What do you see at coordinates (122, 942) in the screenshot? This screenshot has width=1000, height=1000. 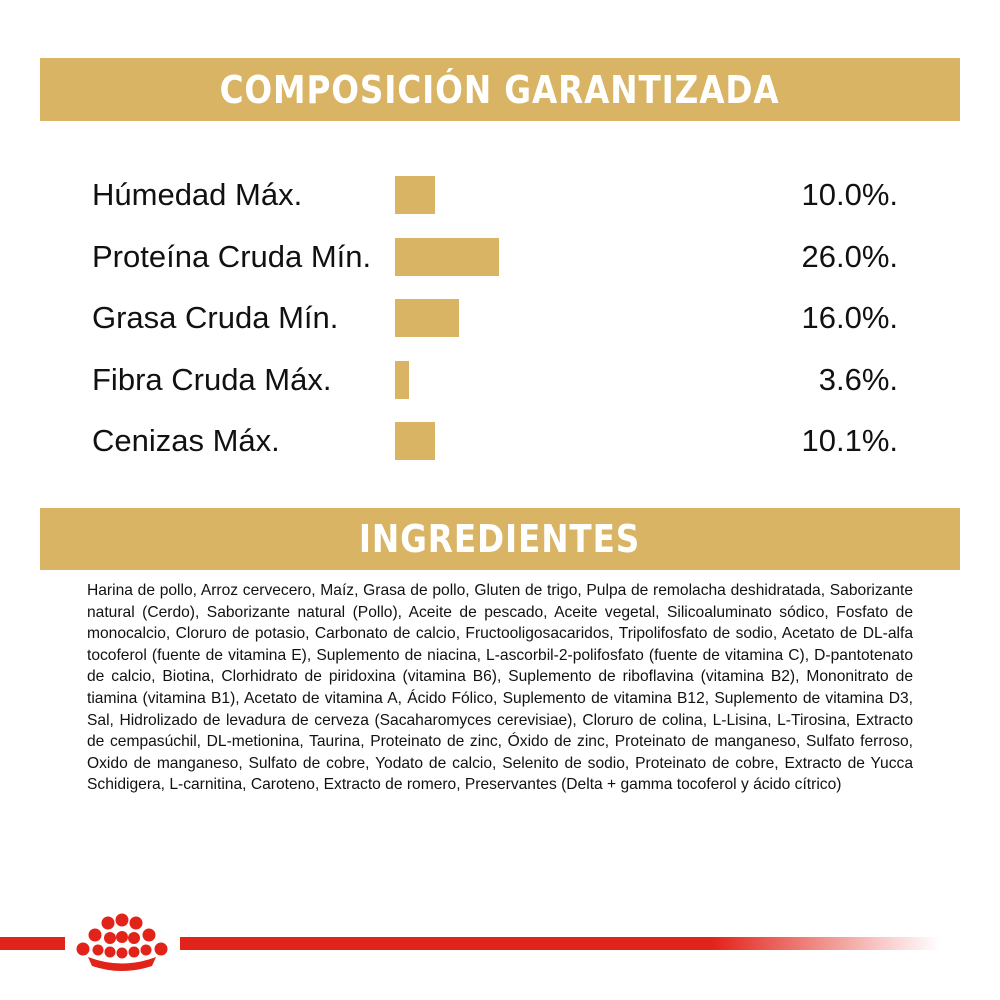 I see `crown-icon` at bounding box center [122, 942].